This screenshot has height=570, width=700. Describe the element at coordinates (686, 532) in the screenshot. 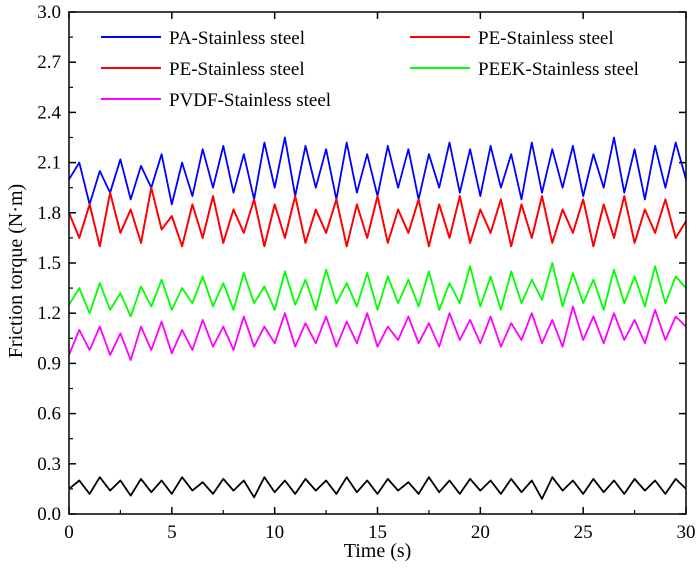

I see `x-tick-label: 30` at that location.